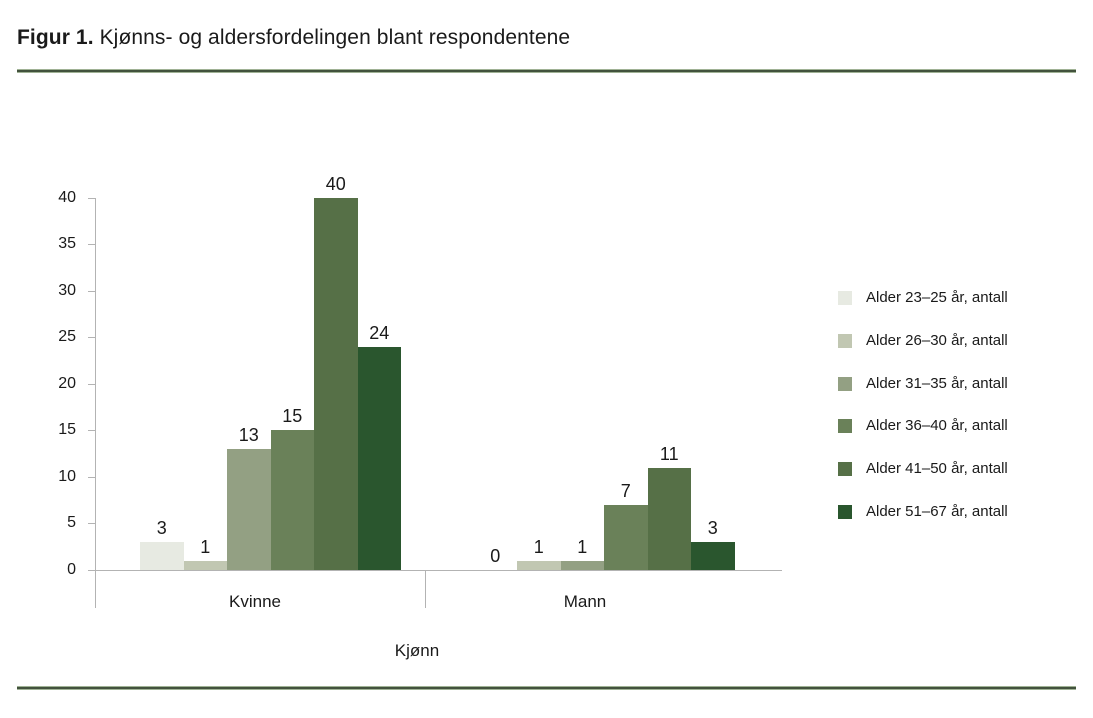 This screenshot has height=718, width=1093. Describe the element at coordinates (438, 570) in the screenshot. I see `x-axis-line` at that location.